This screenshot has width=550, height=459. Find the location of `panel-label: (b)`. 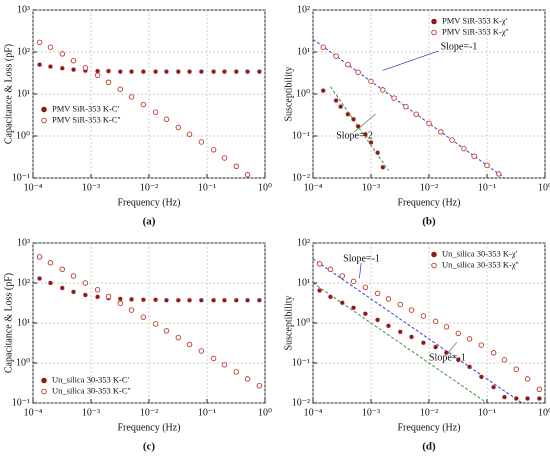

panel-label: (b) is located at coordinates (429, 222).